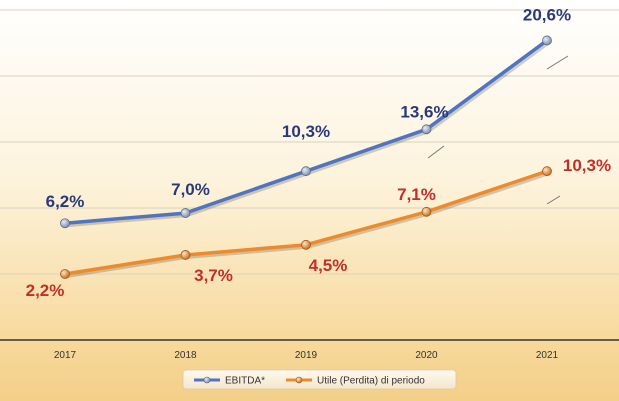  Describe the element at coordinates (45, 290) in the screenshot. I see `data-label: 2,2%` at that location.